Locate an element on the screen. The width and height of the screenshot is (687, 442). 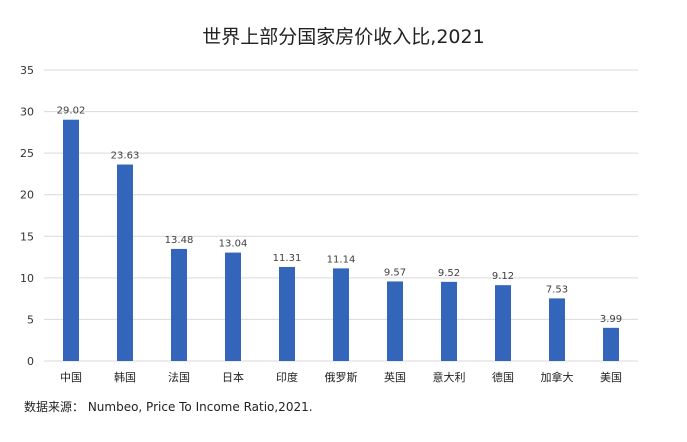
y-tick-label: 20 is located at coordinates (27, 195).